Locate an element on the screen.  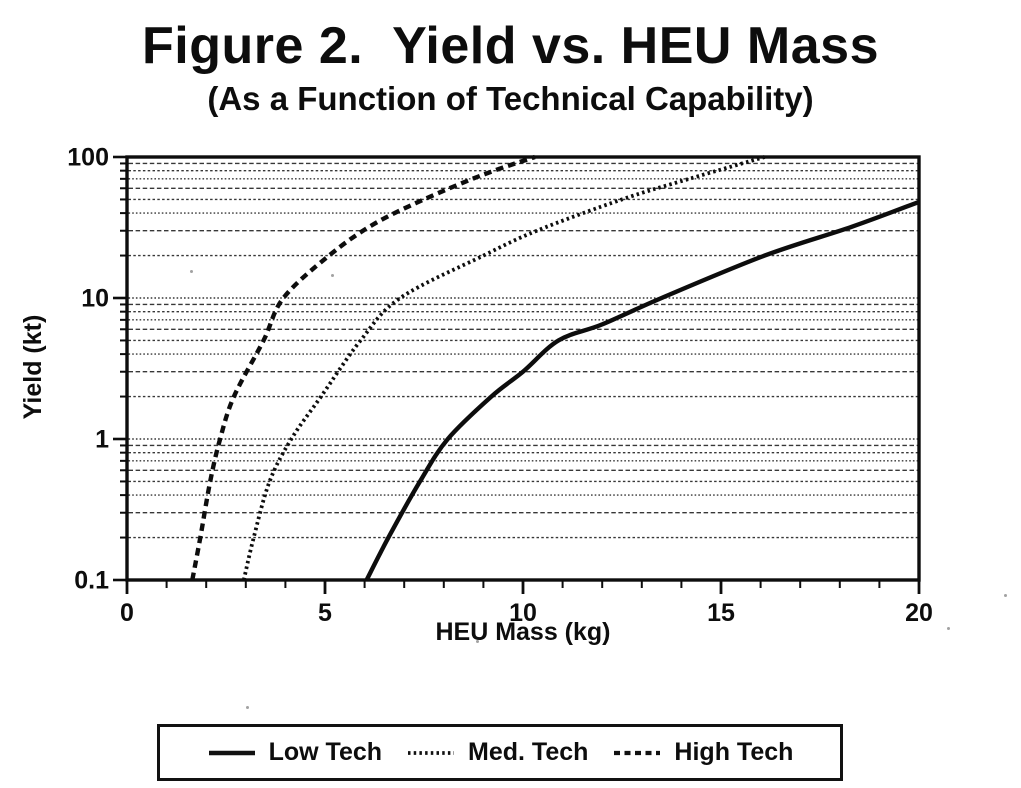
x-axis-label: HEU Mass (kg) is located at coordinates (523, 632).